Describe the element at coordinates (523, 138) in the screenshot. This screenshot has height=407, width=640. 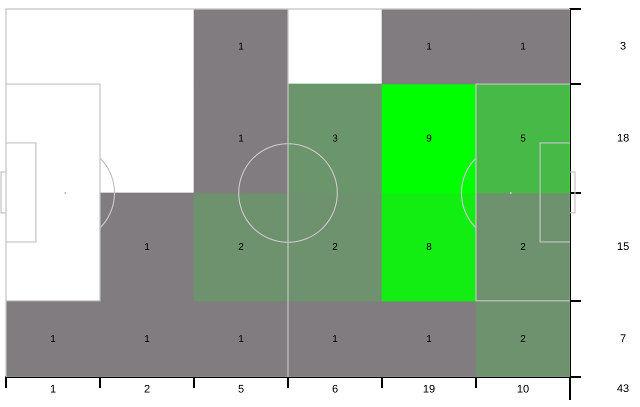
I see `data-label: 5` at that location.